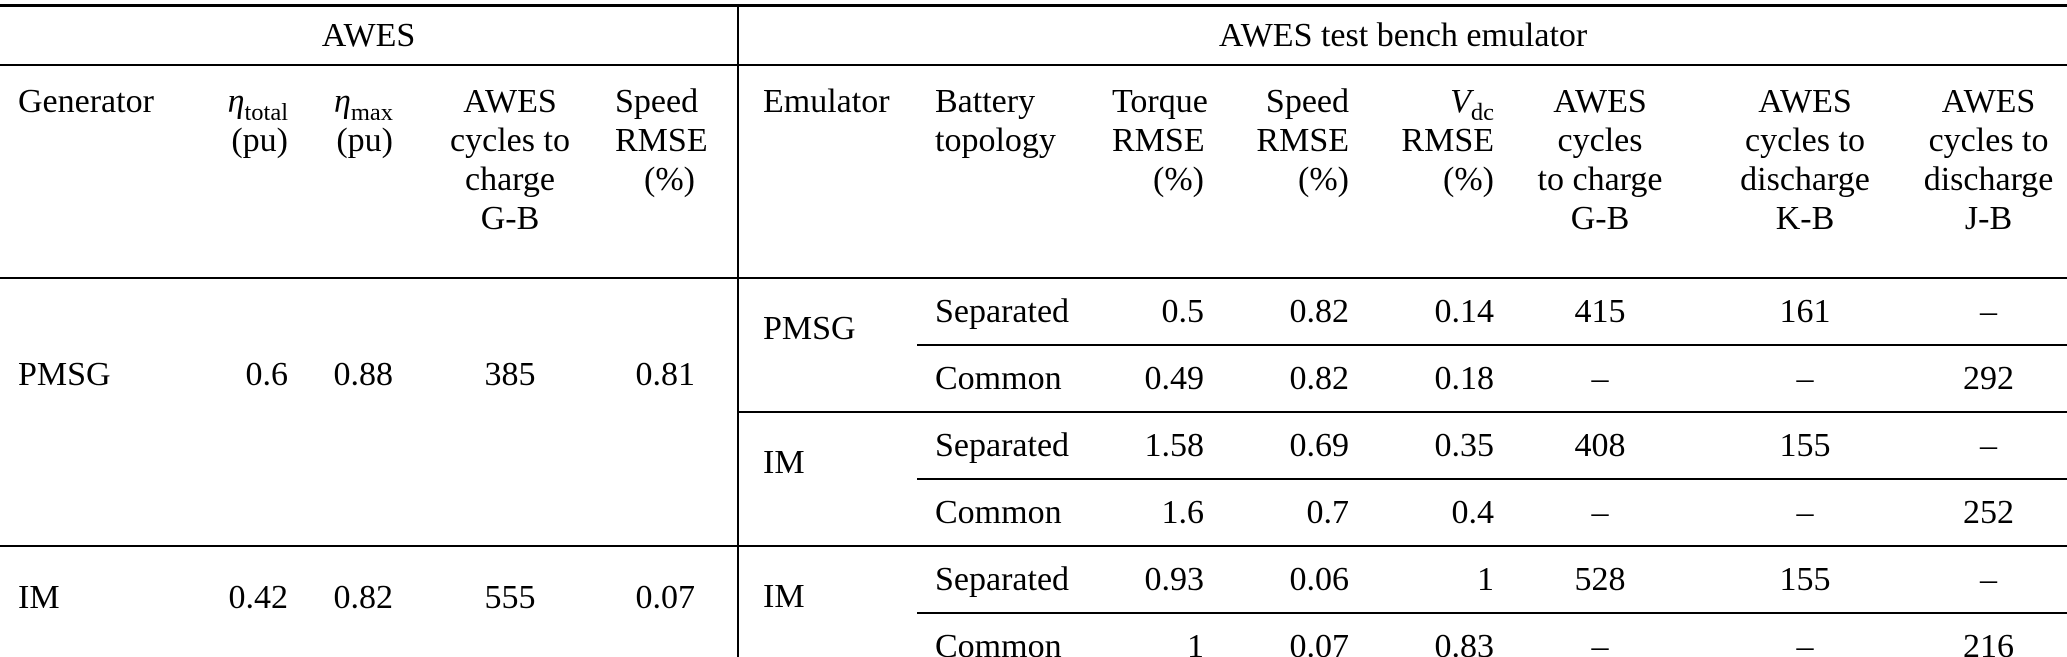  I want to click on col-header-vdc-rmse: Vdc RMSE (%), so click(1427, 172).